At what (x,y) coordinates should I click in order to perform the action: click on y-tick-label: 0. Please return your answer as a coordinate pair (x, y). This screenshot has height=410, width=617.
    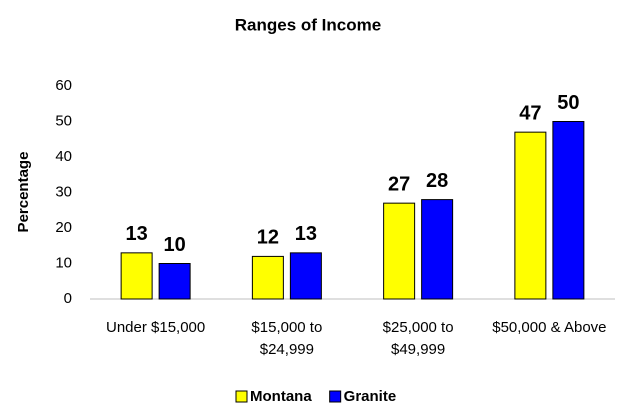
    Looking at the image, I should click on (68, 298).